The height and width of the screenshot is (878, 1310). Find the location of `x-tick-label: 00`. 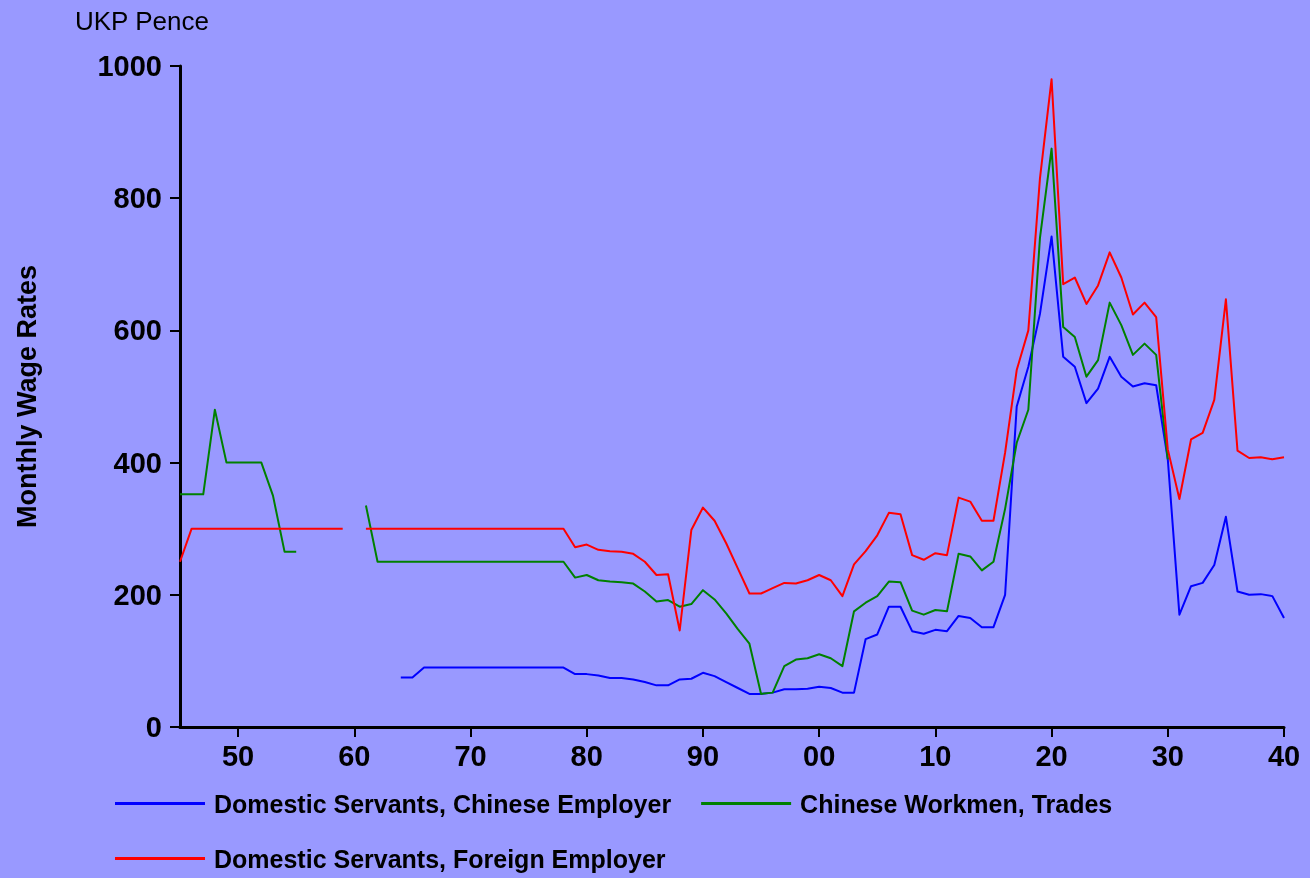

x-tick-label: 00 is located at coordinates (819, 755).